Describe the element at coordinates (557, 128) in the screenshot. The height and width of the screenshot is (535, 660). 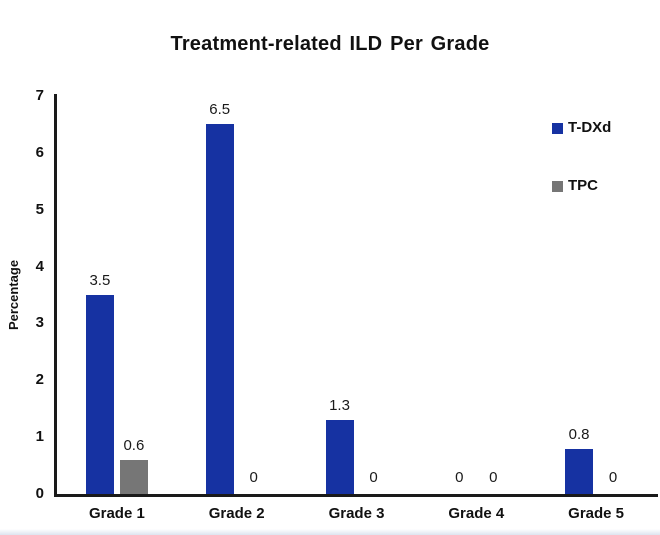
I see `legend-marker-t-dxd` at that location.